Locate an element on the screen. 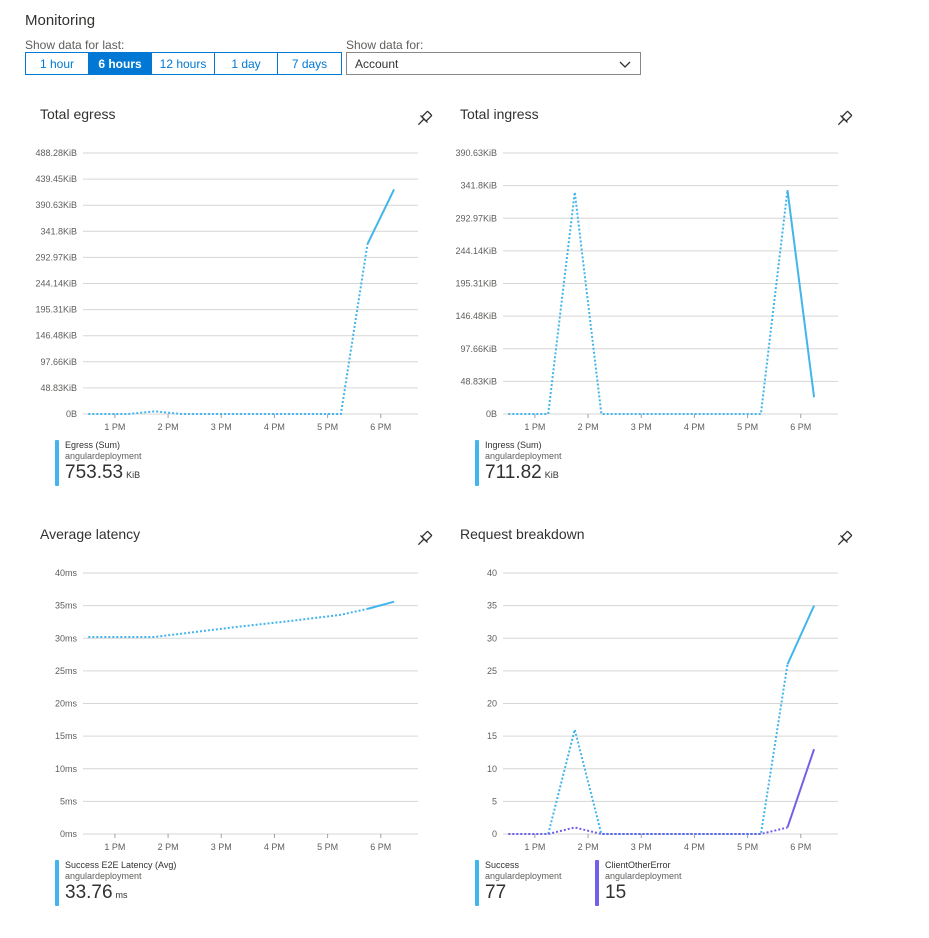 Image resolution: width=929 pixels, height=938 pixels. y-tick-label: 0ms is located at coordinates (69, 834).